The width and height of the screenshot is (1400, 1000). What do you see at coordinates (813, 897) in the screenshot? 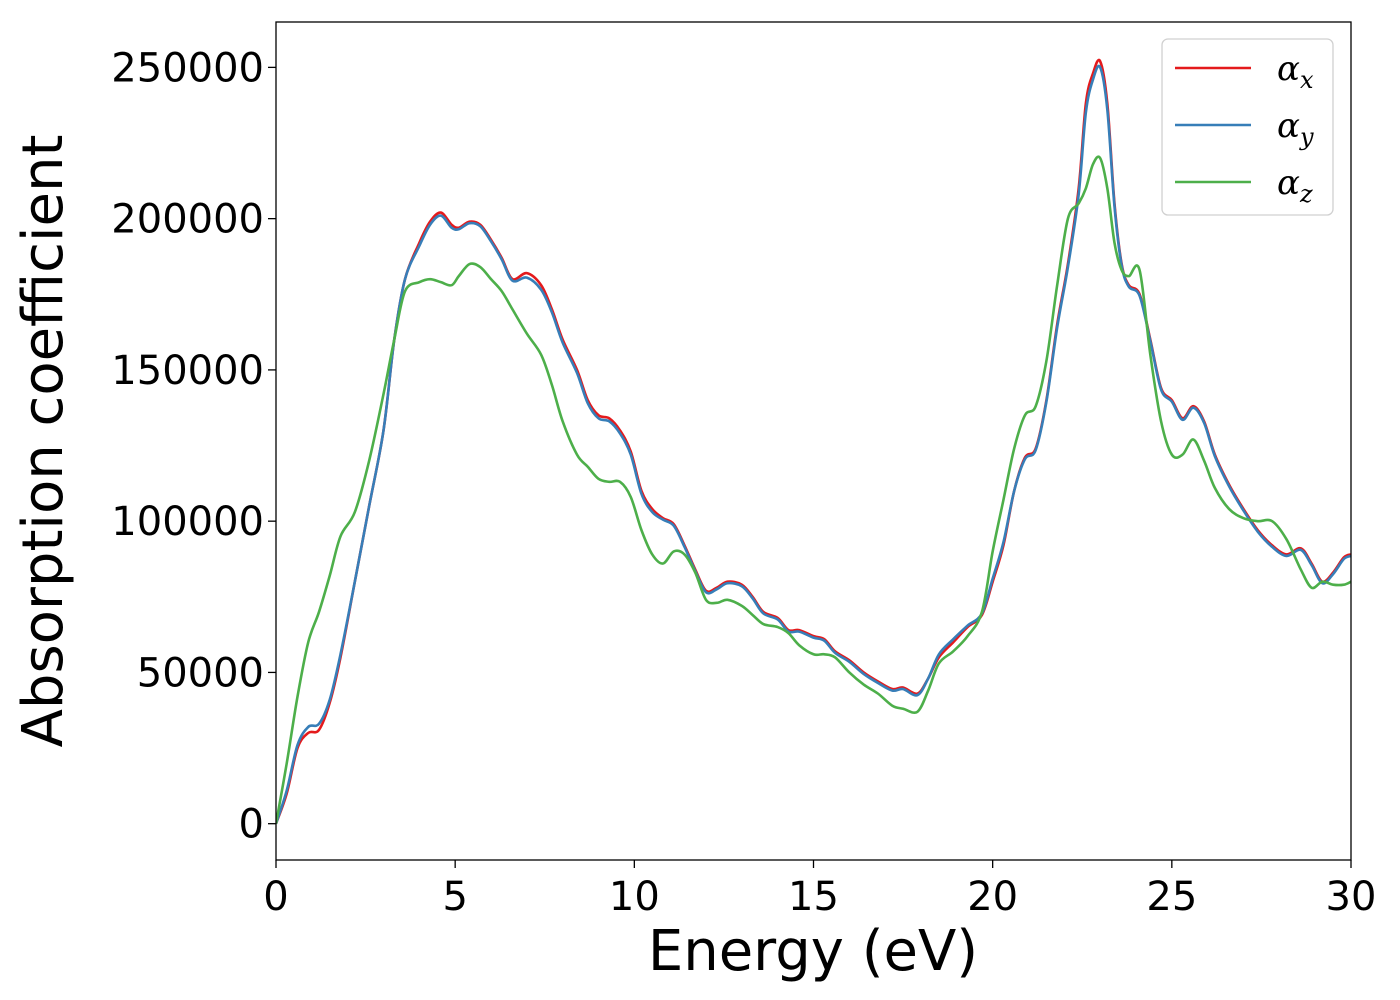
I see `x-tick-label: 15` at bounding box center [813, 897].